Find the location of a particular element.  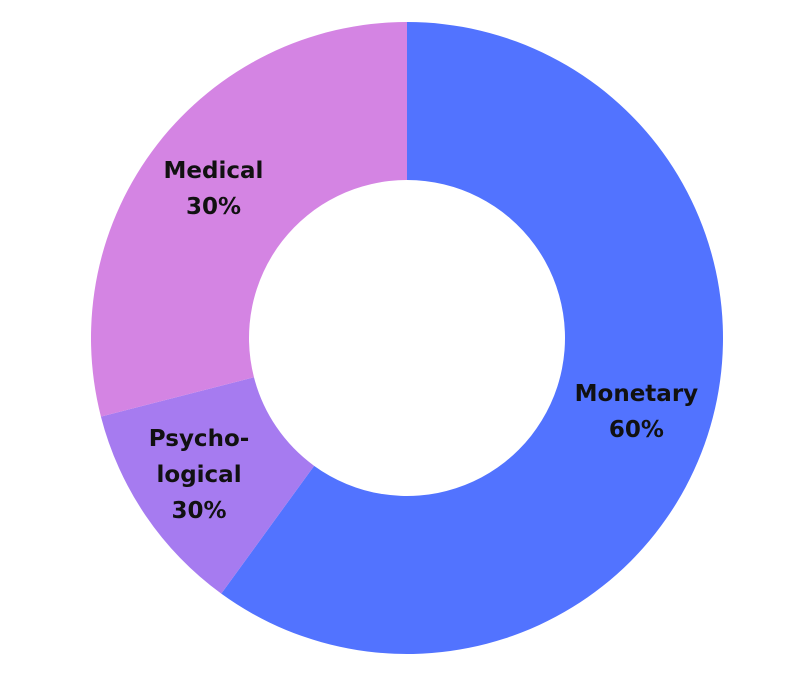

slice-label-1: Psycho-logical 30% is located at coordinates (199, 475).